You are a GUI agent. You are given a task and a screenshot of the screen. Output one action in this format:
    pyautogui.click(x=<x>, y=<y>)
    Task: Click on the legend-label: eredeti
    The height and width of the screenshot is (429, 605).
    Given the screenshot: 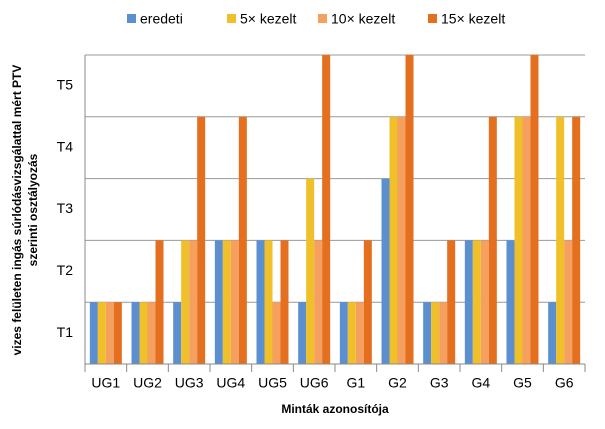 What is the action you would take?
    pyautogui.click(x=161, y=19)
    